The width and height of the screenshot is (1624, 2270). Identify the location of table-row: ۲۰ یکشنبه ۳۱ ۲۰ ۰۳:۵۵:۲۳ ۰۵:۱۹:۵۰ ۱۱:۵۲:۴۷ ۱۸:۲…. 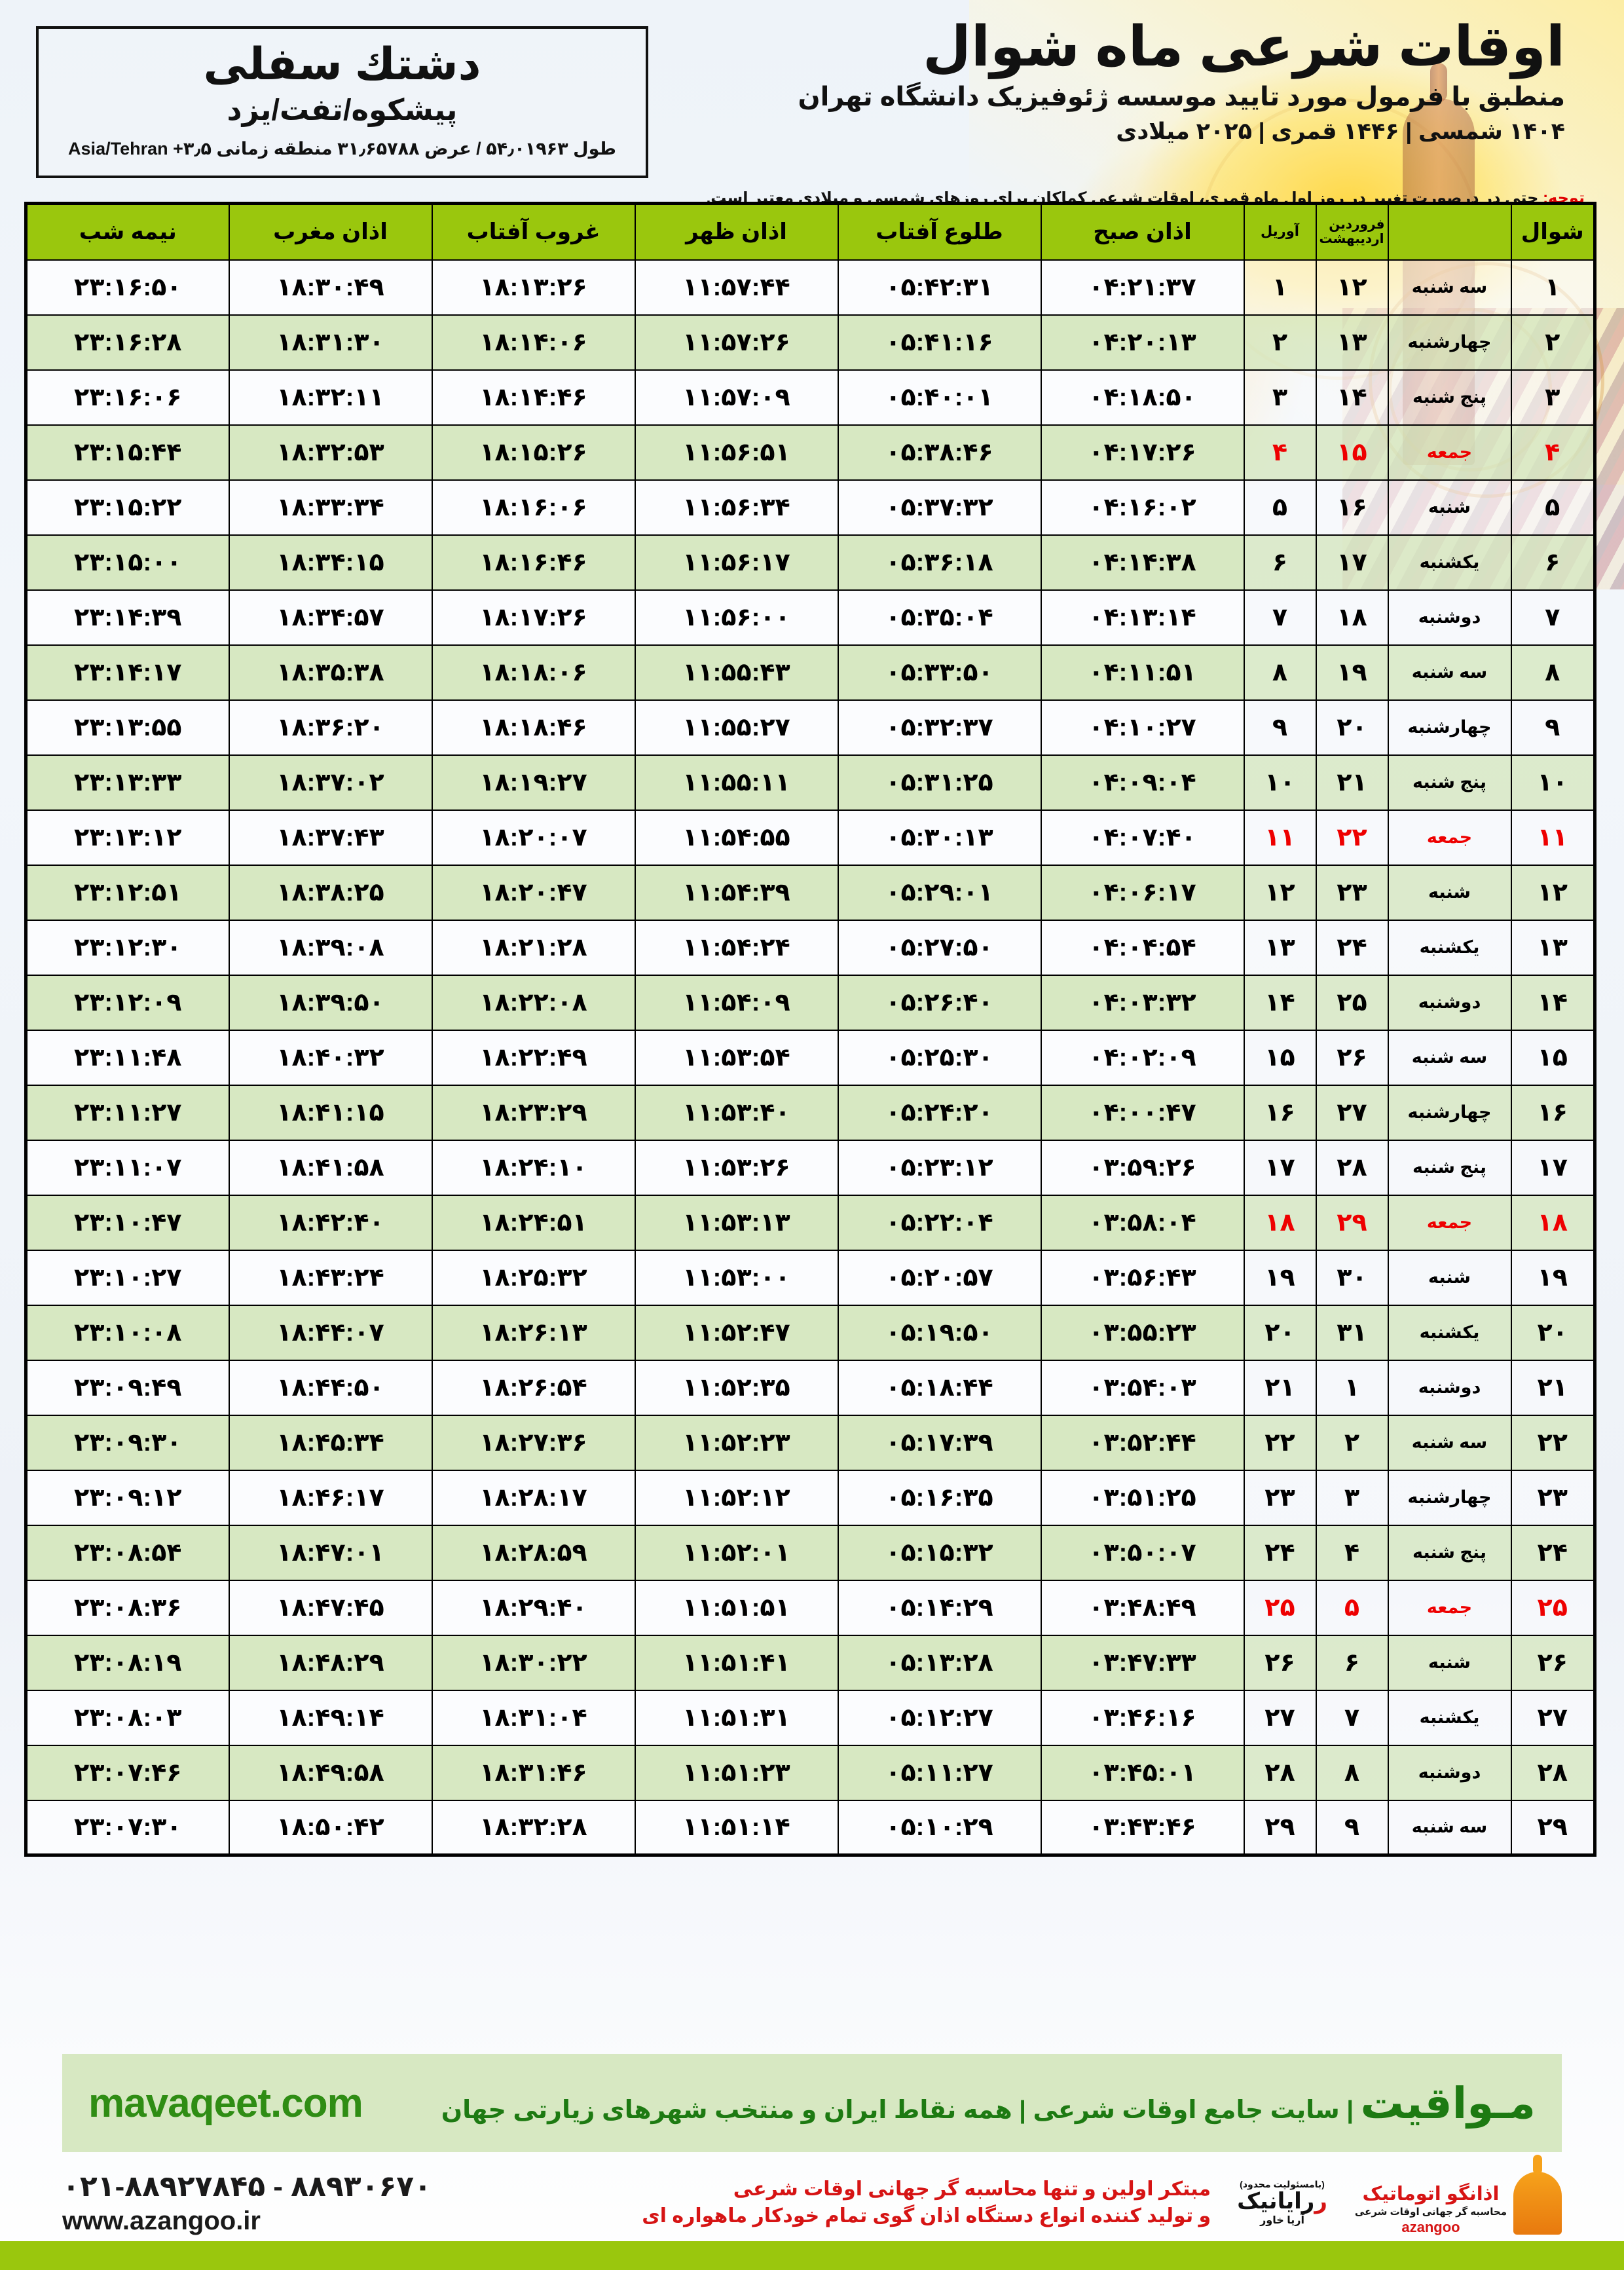
(810, 1332).